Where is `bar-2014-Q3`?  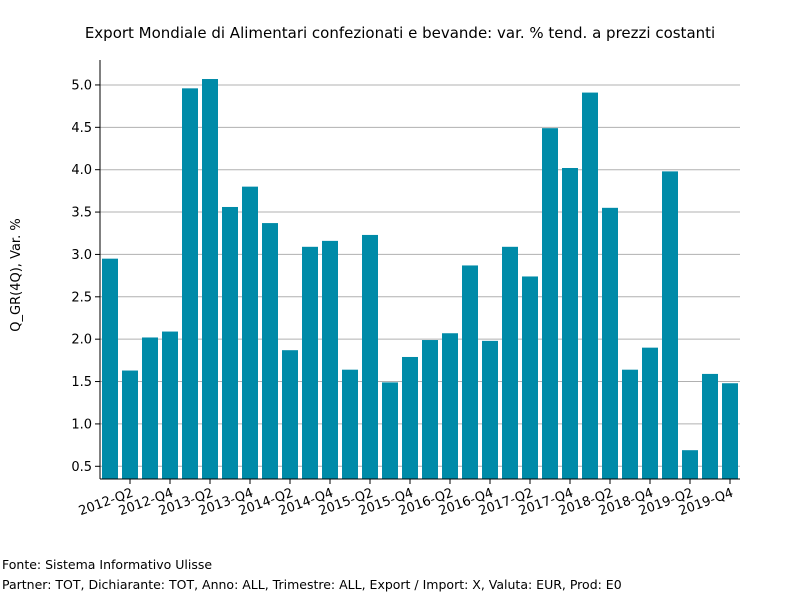 bar-2014-Q3 is located at coordinates (310, 362).